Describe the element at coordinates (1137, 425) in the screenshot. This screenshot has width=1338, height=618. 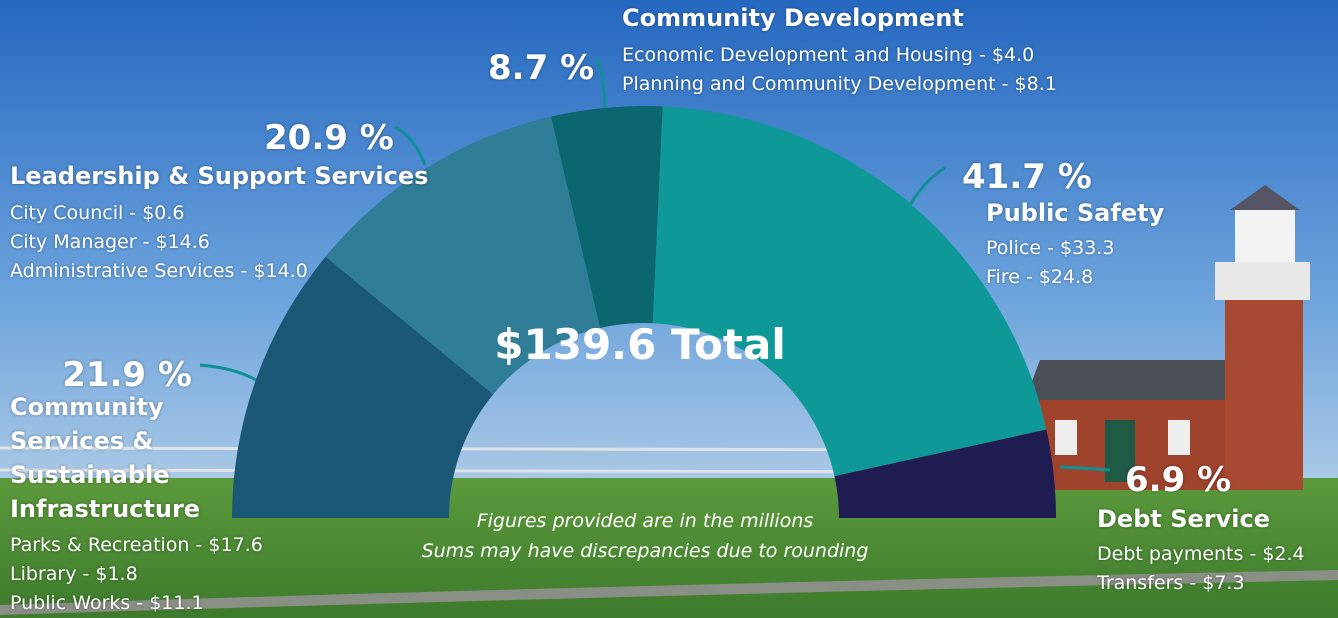
I see `house` at that location.